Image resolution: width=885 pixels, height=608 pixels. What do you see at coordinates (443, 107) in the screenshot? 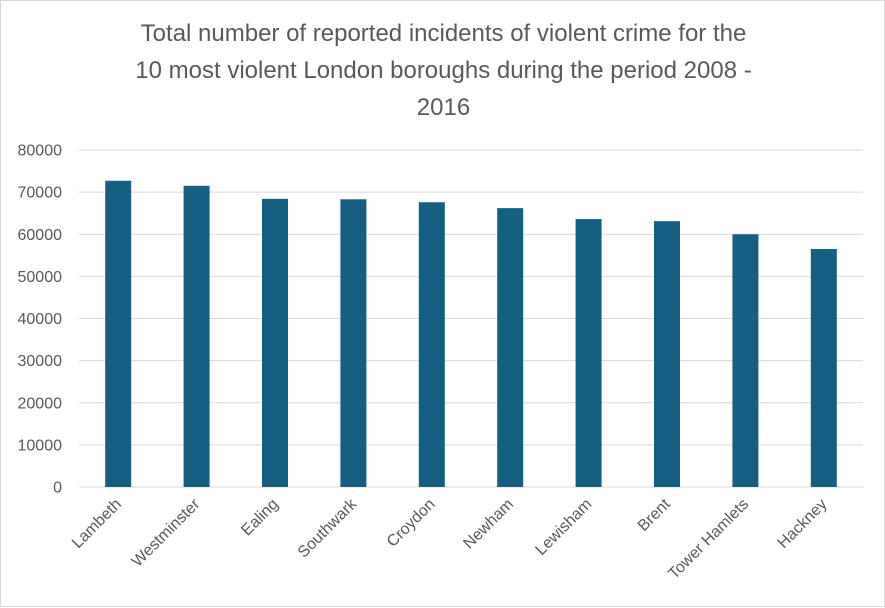
I see `chart-title-line-3: 2016` at bounding box center [443, 107].